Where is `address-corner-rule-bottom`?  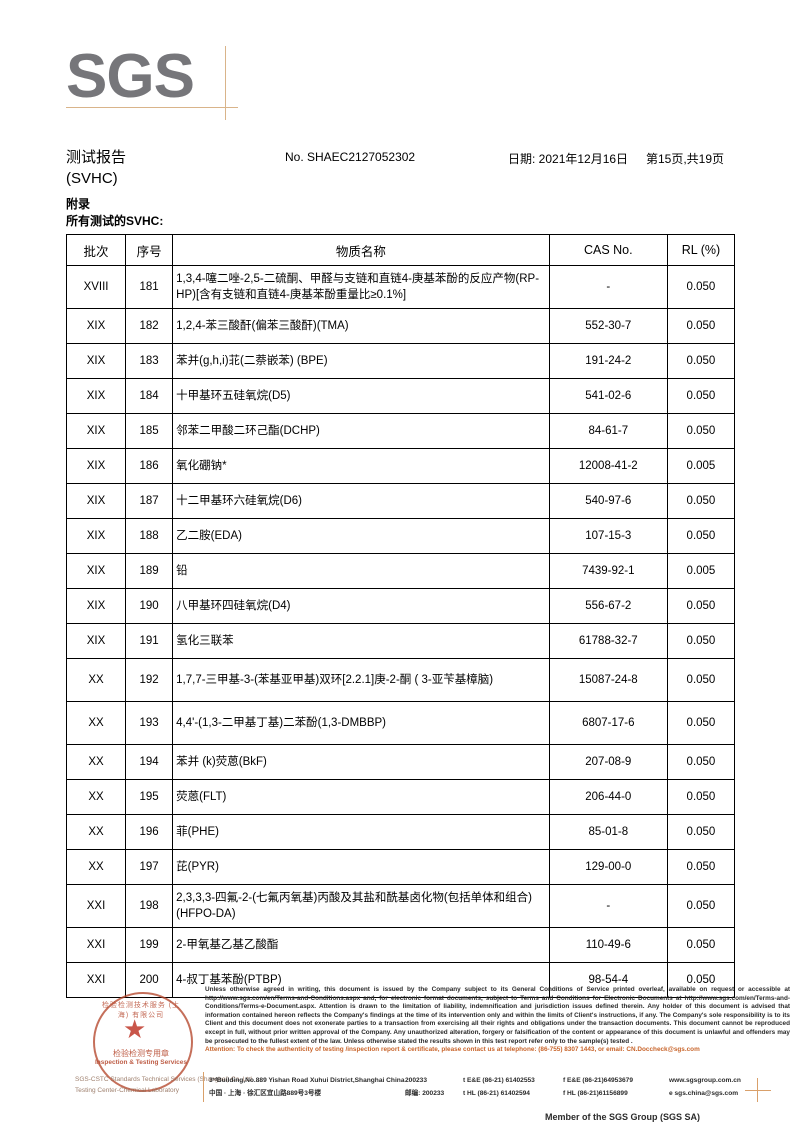 address-corner-rule-bottom is located at coordinates (758, 1090).